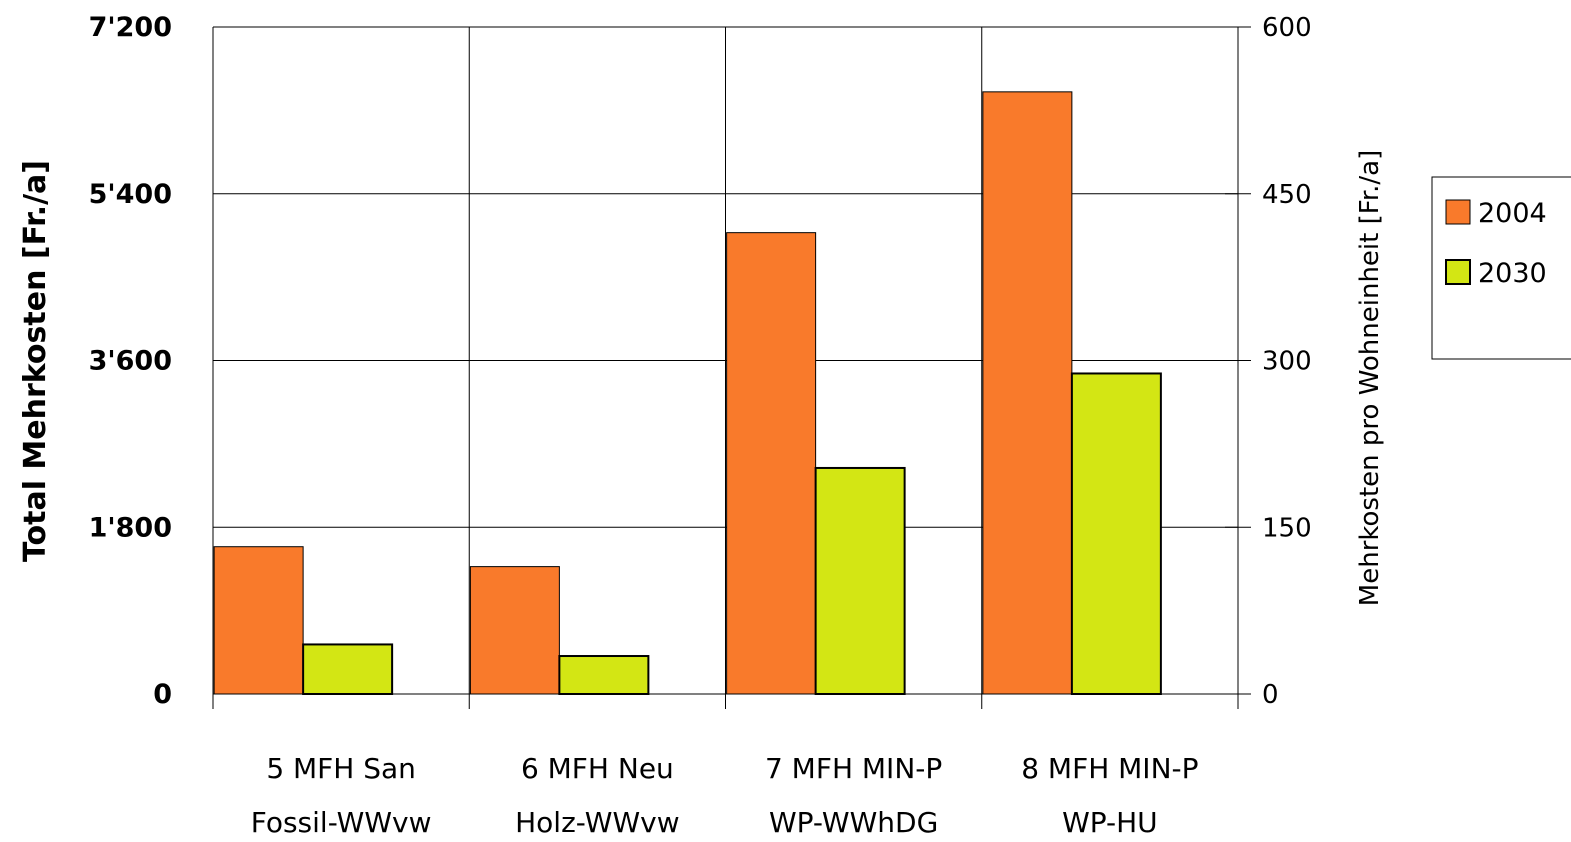 This screenshot has height=842, width=1571. I want to click on y-tick-label-left: 7'200, so click(130, 27).